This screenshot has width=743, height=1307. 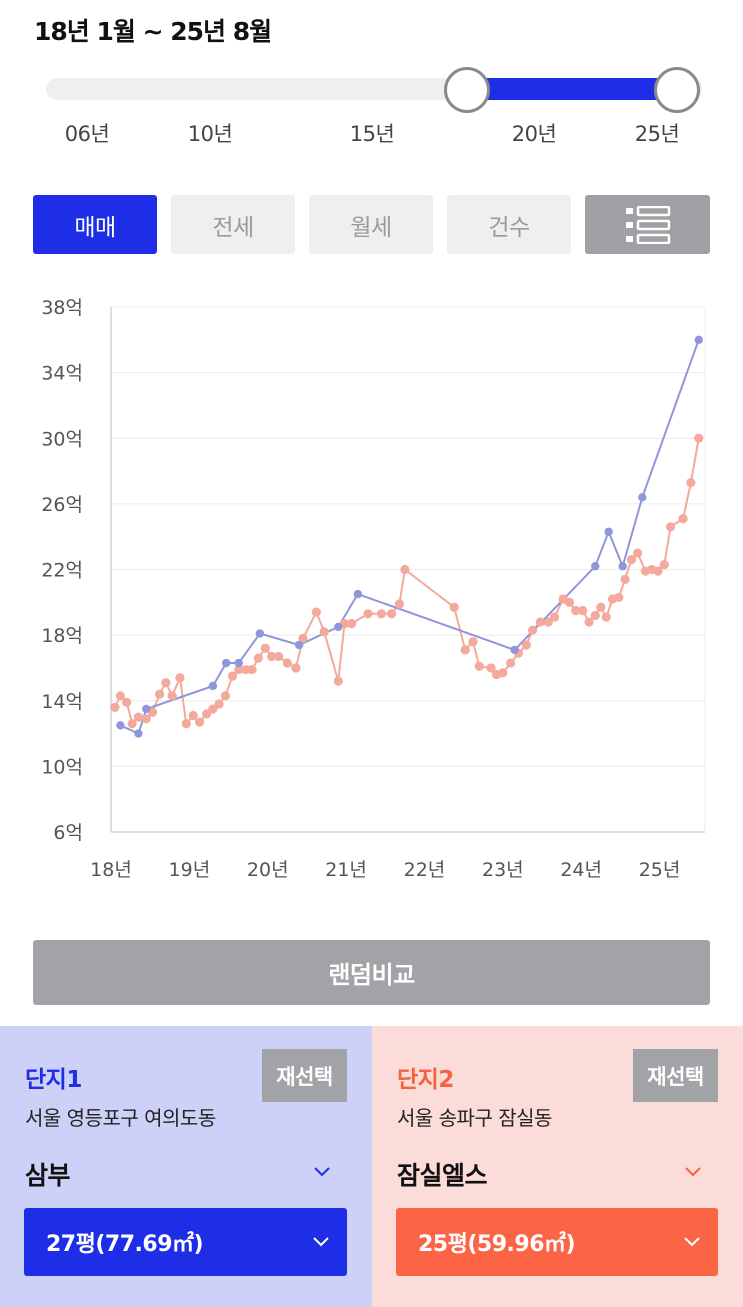 I want to click on y-tick-label: 26억, so click(x=62, y=505).